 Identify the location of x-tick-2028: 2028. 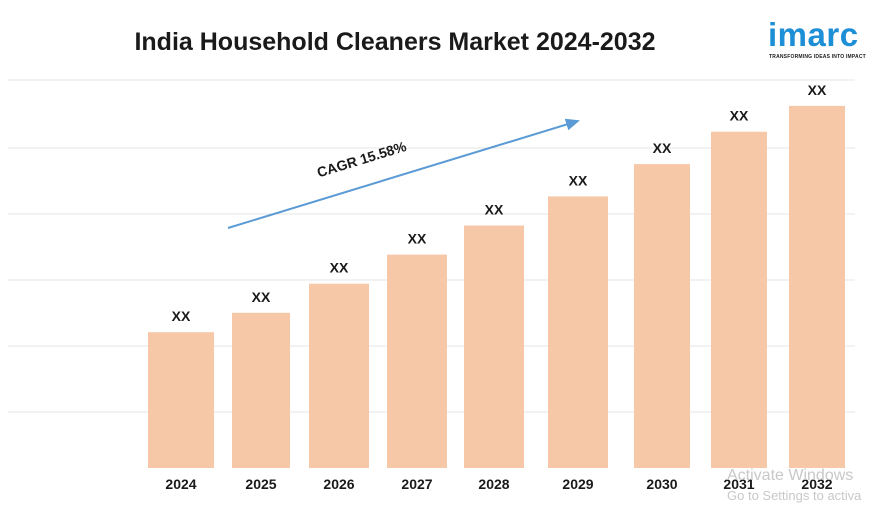
(493, 484).